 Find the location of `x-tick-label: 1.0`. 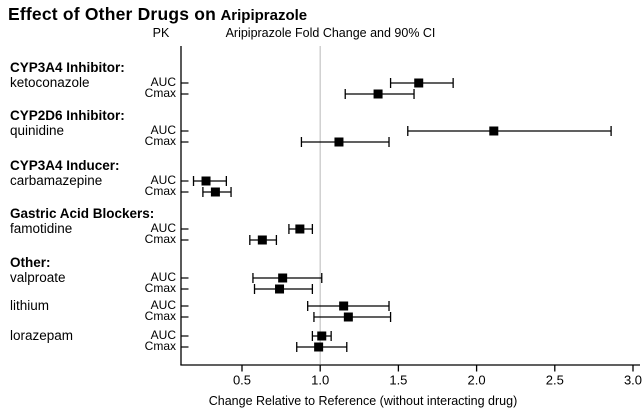

x-tick-label: 1.0 is located at coordinates (320, 380).